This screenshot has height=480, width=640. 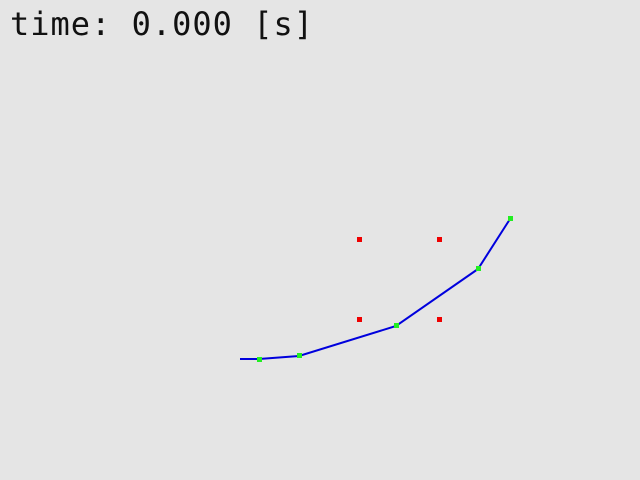 I want to click on chain-line, so click(x=375, y=289).